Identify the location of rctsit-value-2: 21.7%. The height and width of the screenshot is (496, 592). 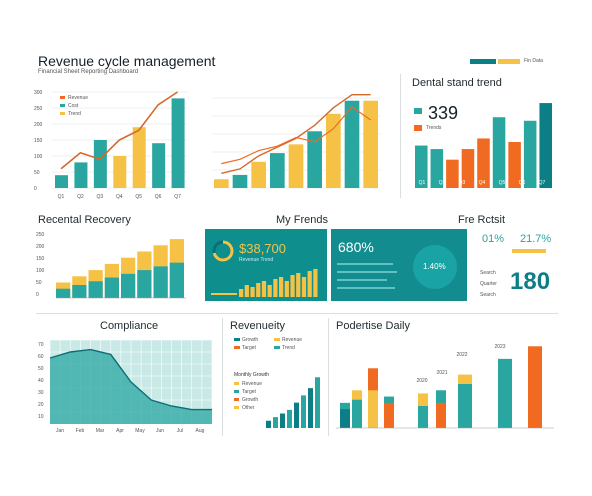
(536, 239).